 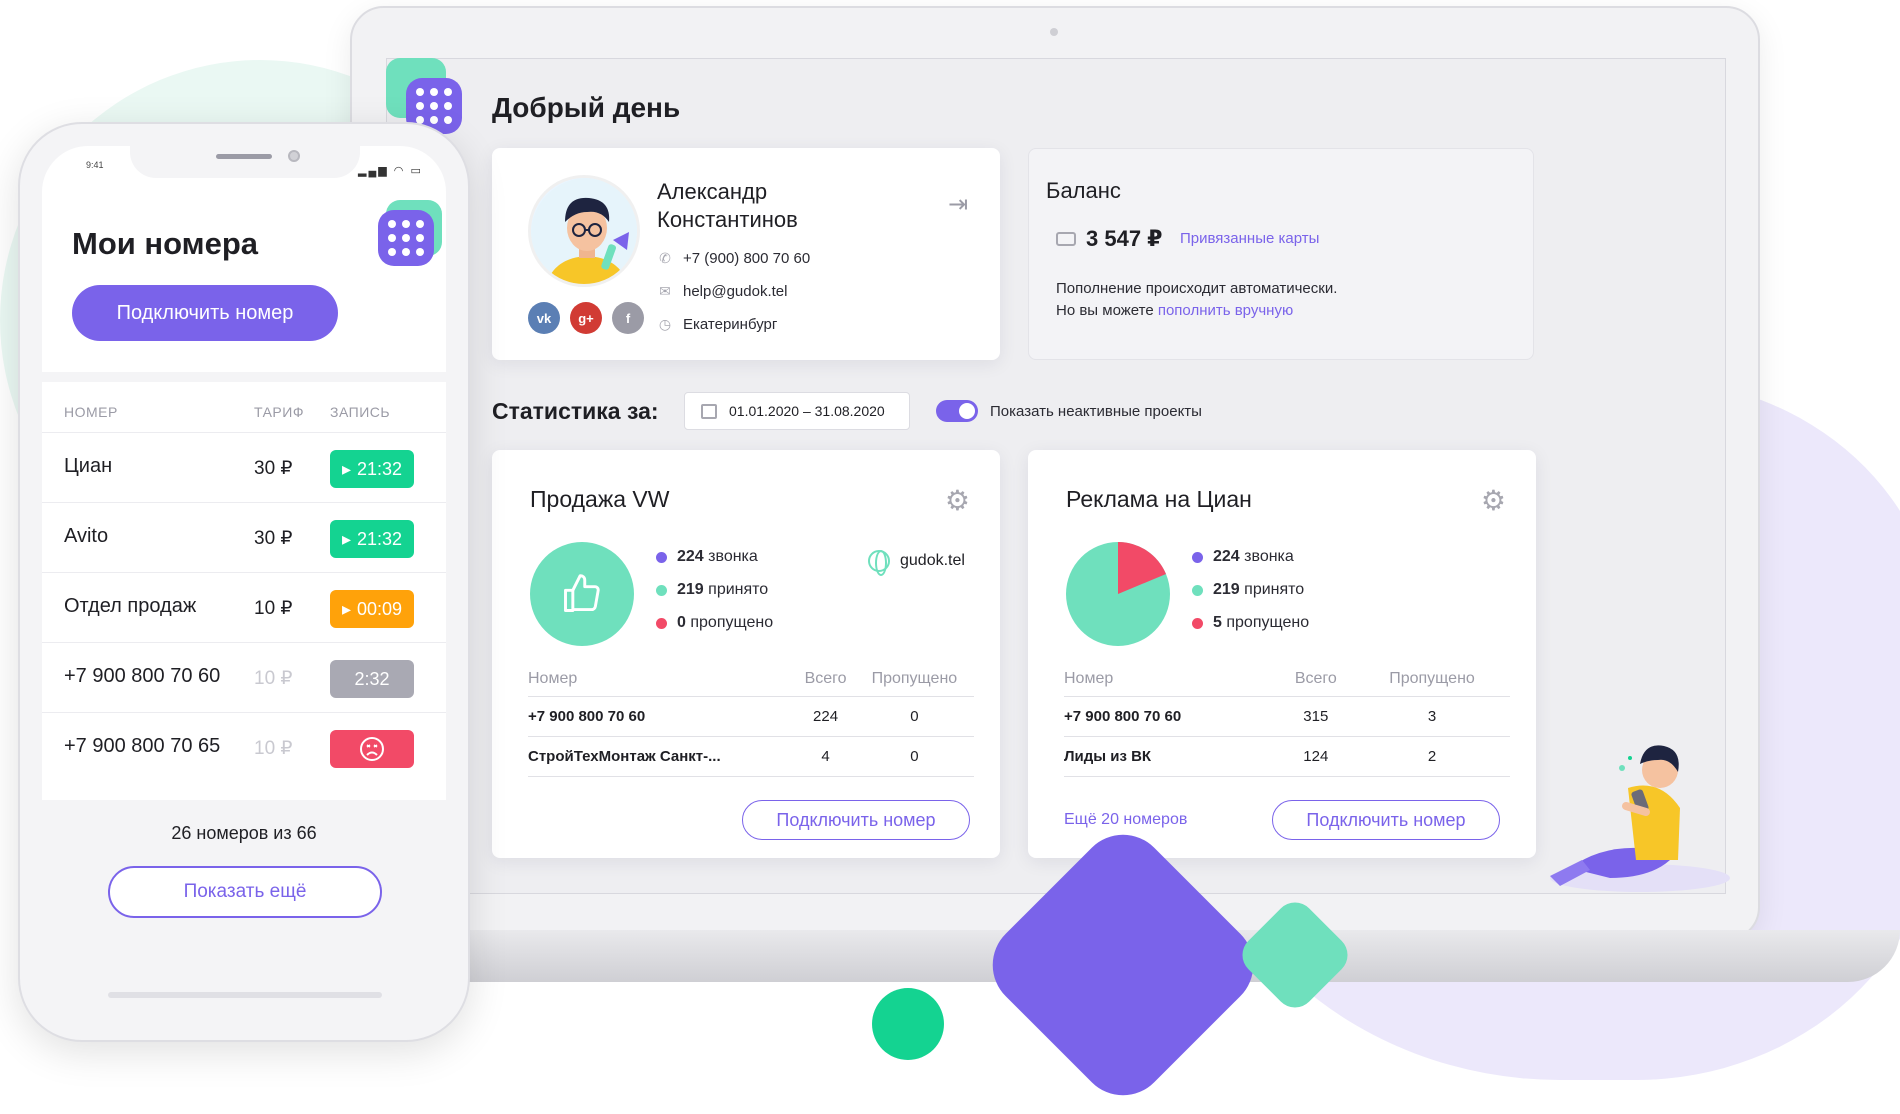 What do you see at coordinates (1287, 716) in the screenshot?
I see `table-row: +7 900 800 70 60 315 3` at bounding box center [1287, 716].